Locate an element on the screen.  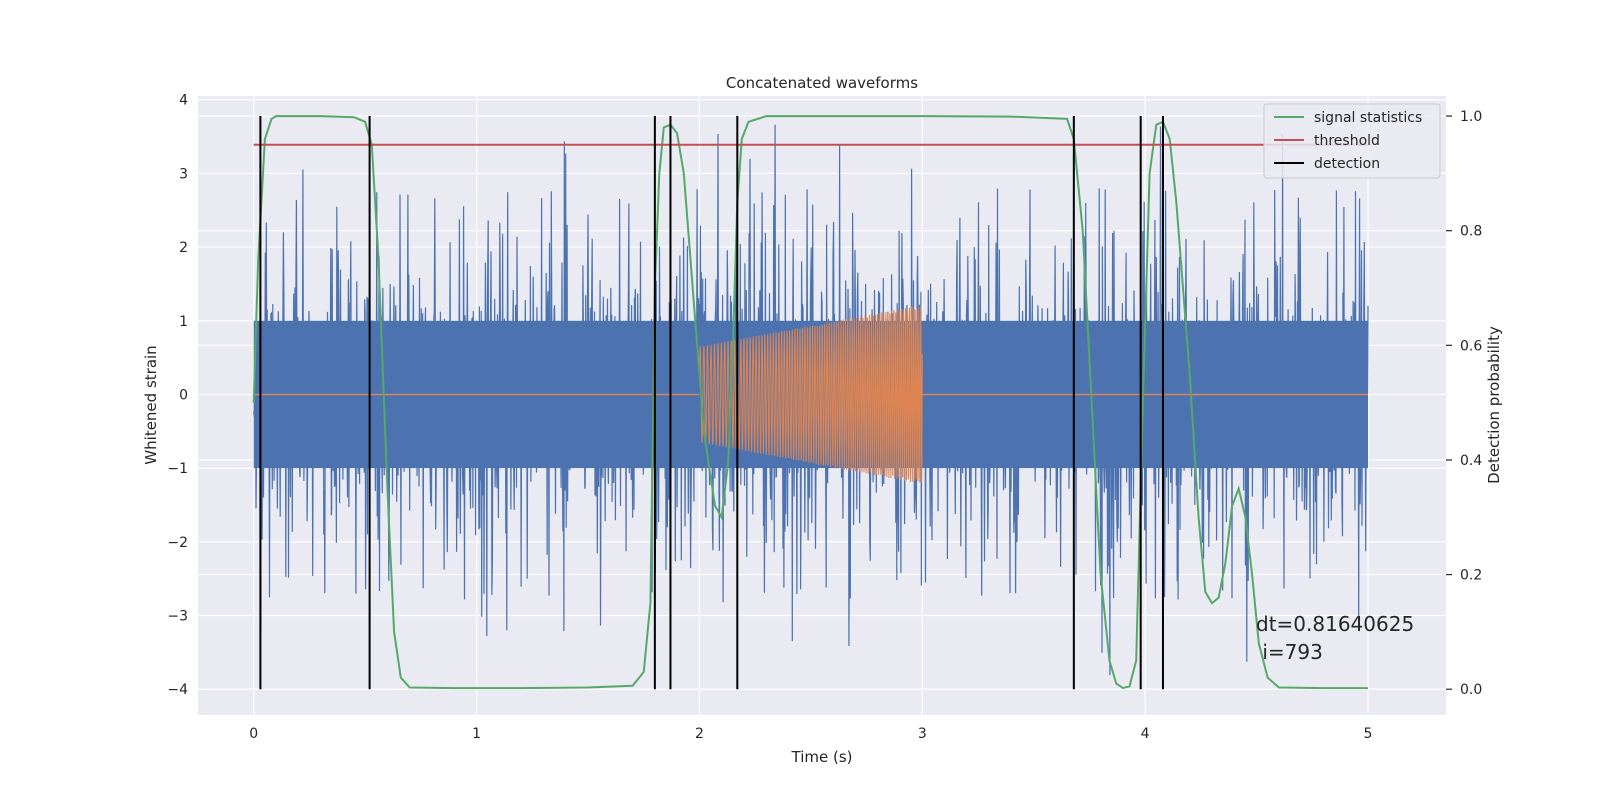
legend: signal statistics threshold detection is located at coordinates (1352, 141).